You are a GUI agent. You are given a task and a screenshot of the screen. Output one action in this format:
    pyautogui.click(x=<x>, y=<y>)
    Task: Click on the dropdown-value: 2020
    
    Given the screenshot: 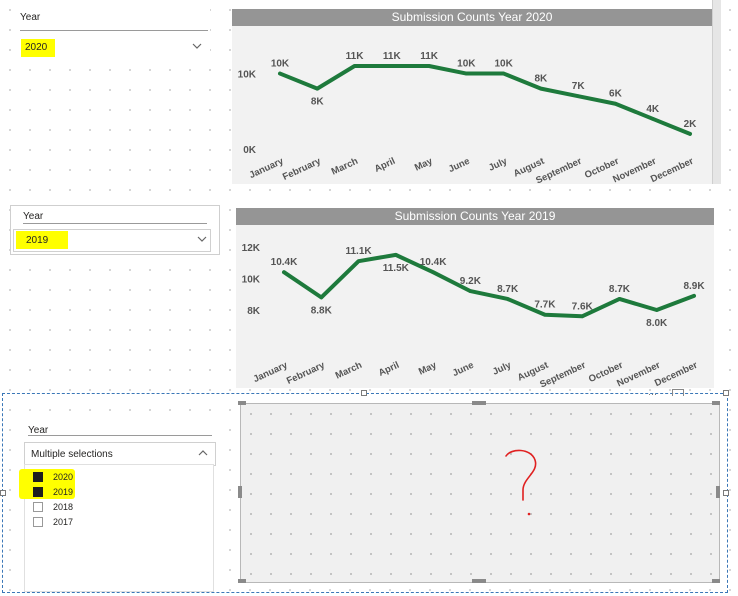 What is the action you would take?
    pyautogui.click(x=36, y=47)
    